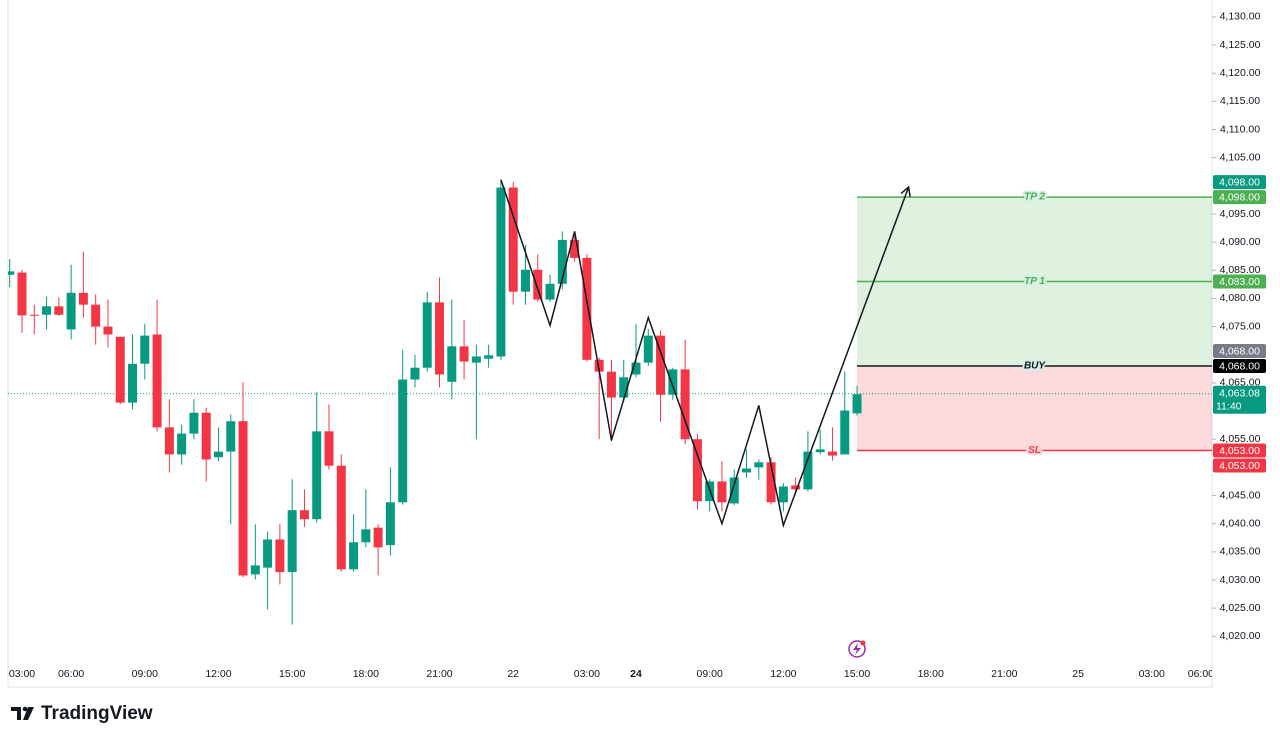 The width and height of the screenshot is (1280, 741). Describe the element at coordinates (1240, 73) in the screenshot. I see `y-tick-label: 4,120.00` at that location.